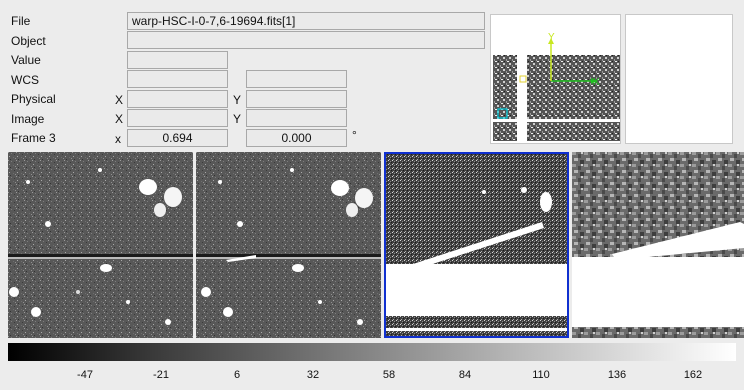 The image size is (744, 390). Describe the element at coordinates (119, 100) in the screenshot. I see `physical-x-axis-label: X` at that location.